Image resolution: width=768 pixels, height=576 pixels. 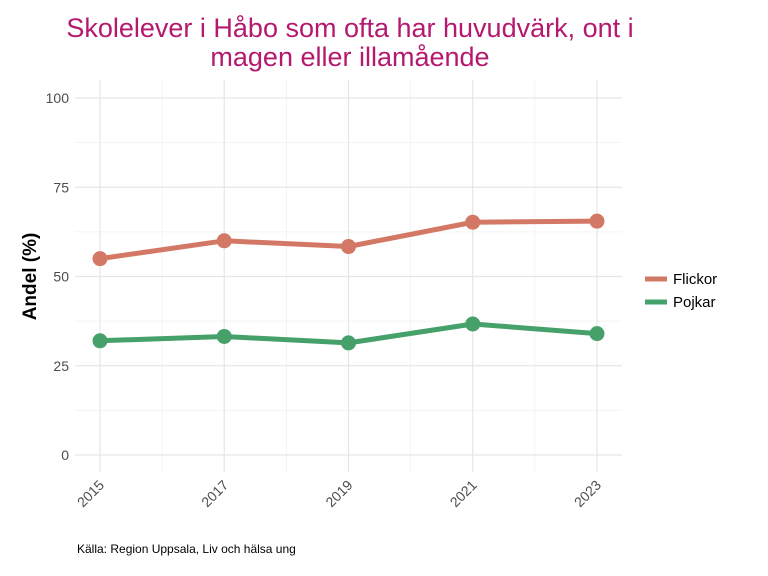 I want to click on x-tick-label: 2021, so click(x=463, y=493).